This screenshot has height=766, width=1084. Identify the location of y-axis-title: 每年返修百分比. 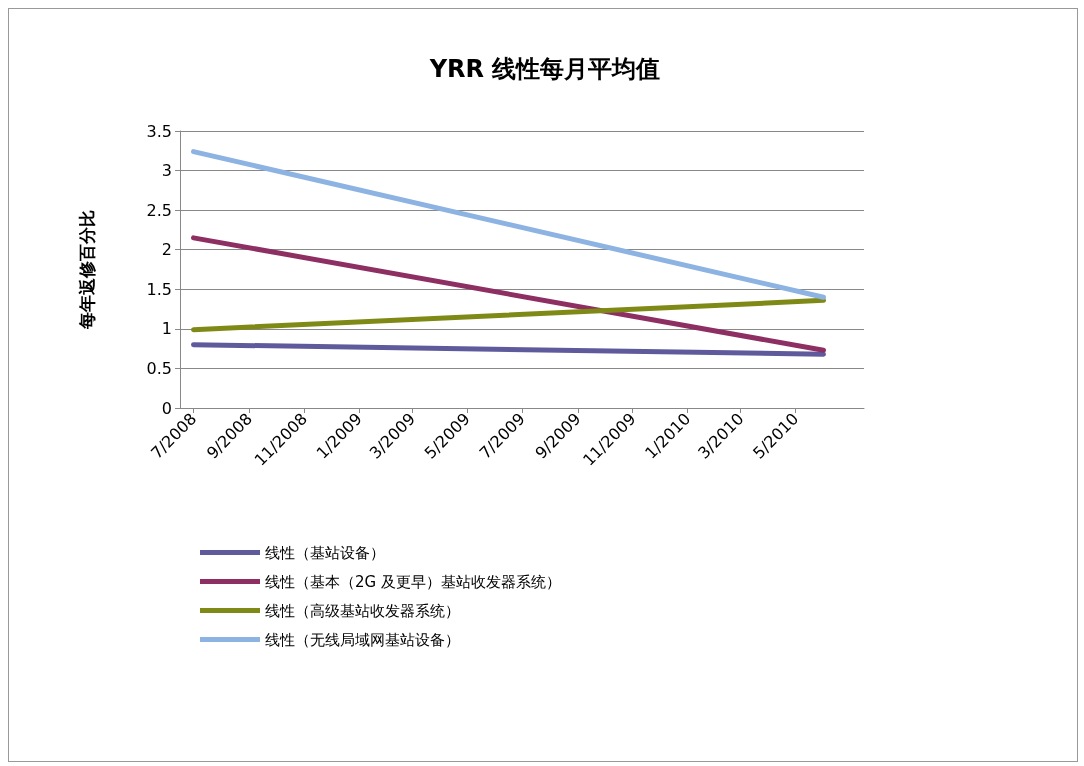
(86, 270).